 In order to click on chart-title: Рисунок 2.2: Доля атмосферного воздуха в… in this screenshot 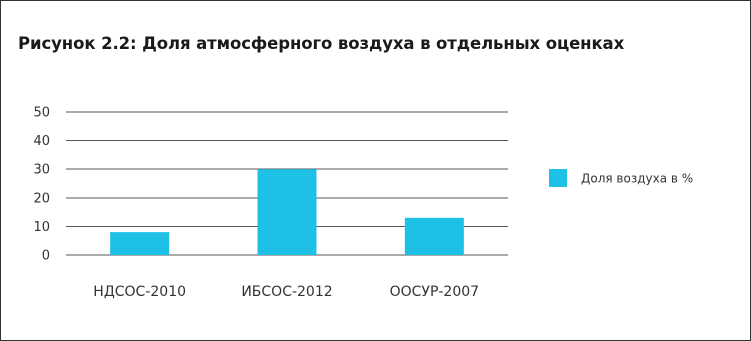, I will do `click(321, 43)`.